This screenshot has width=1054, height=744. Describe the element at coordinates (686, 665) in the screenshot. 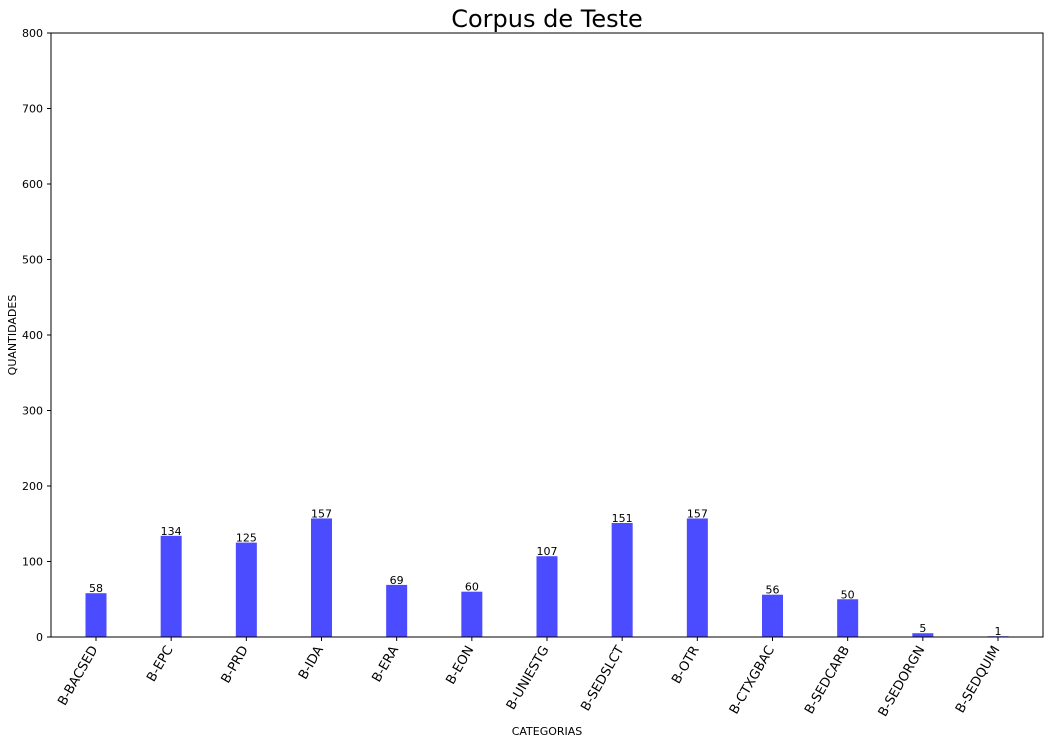

I see `x-tick-label: B-OTR` at that location.